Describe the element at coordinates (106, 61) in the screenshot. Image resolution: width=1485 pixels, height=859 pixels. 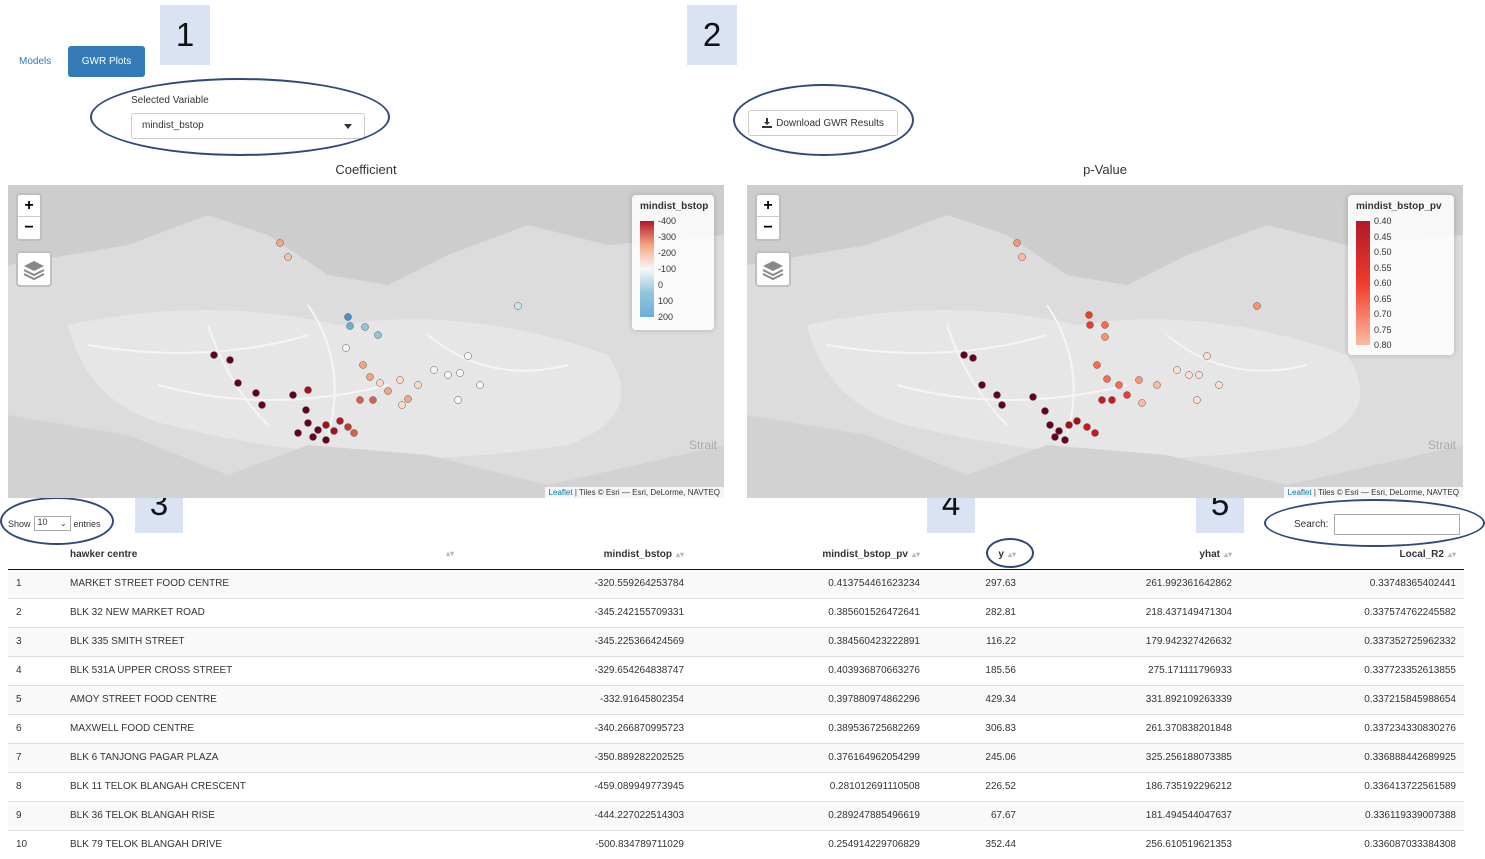
I see `tab-gwr-plots: GWR Plots` at that location.